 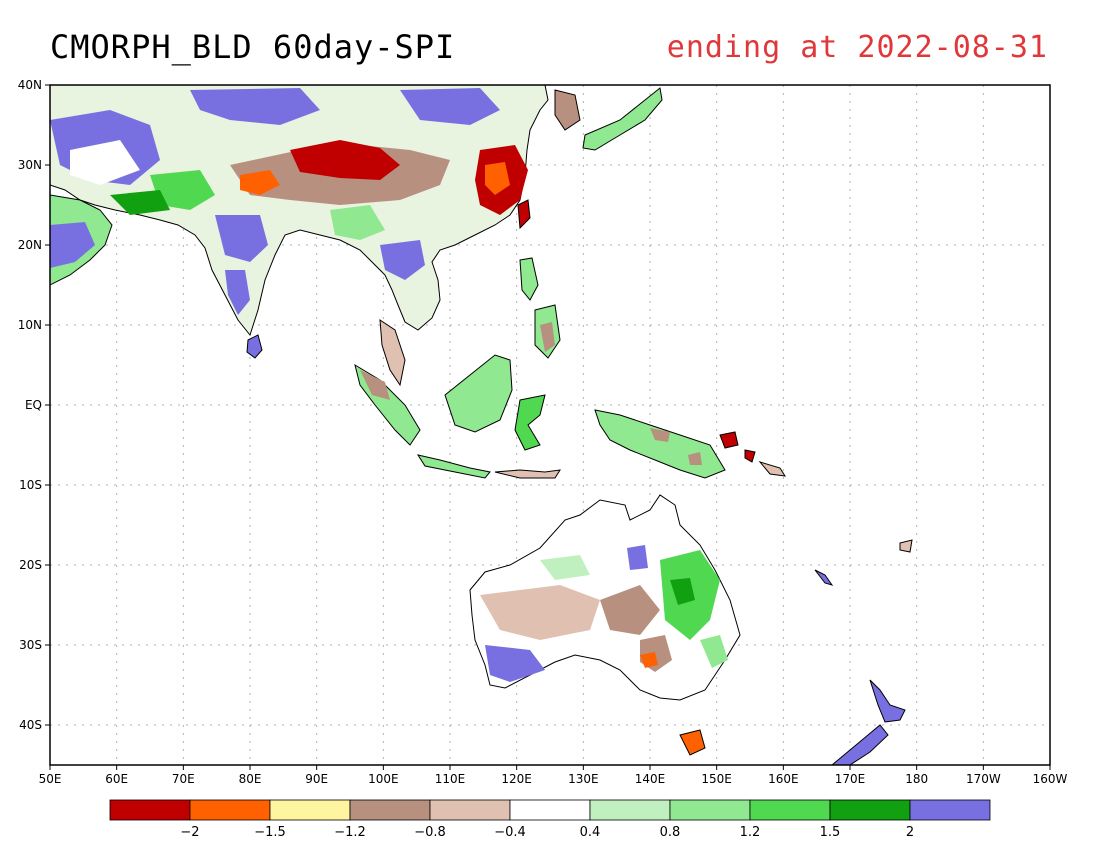 I want to click on latitude-tick-label: 10S, so click(x=30, y=485).